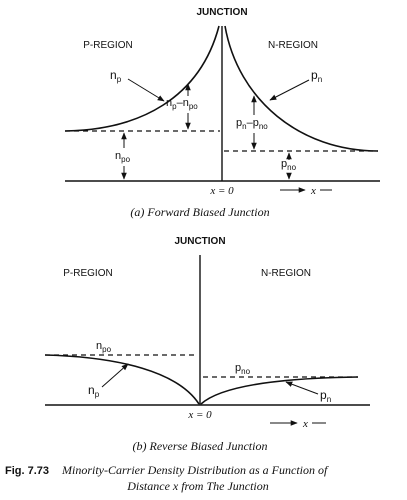  Describe the element at coordinates (199, 415) in the screenshot. I see `x-zero-label-b: x = 0` at that location.